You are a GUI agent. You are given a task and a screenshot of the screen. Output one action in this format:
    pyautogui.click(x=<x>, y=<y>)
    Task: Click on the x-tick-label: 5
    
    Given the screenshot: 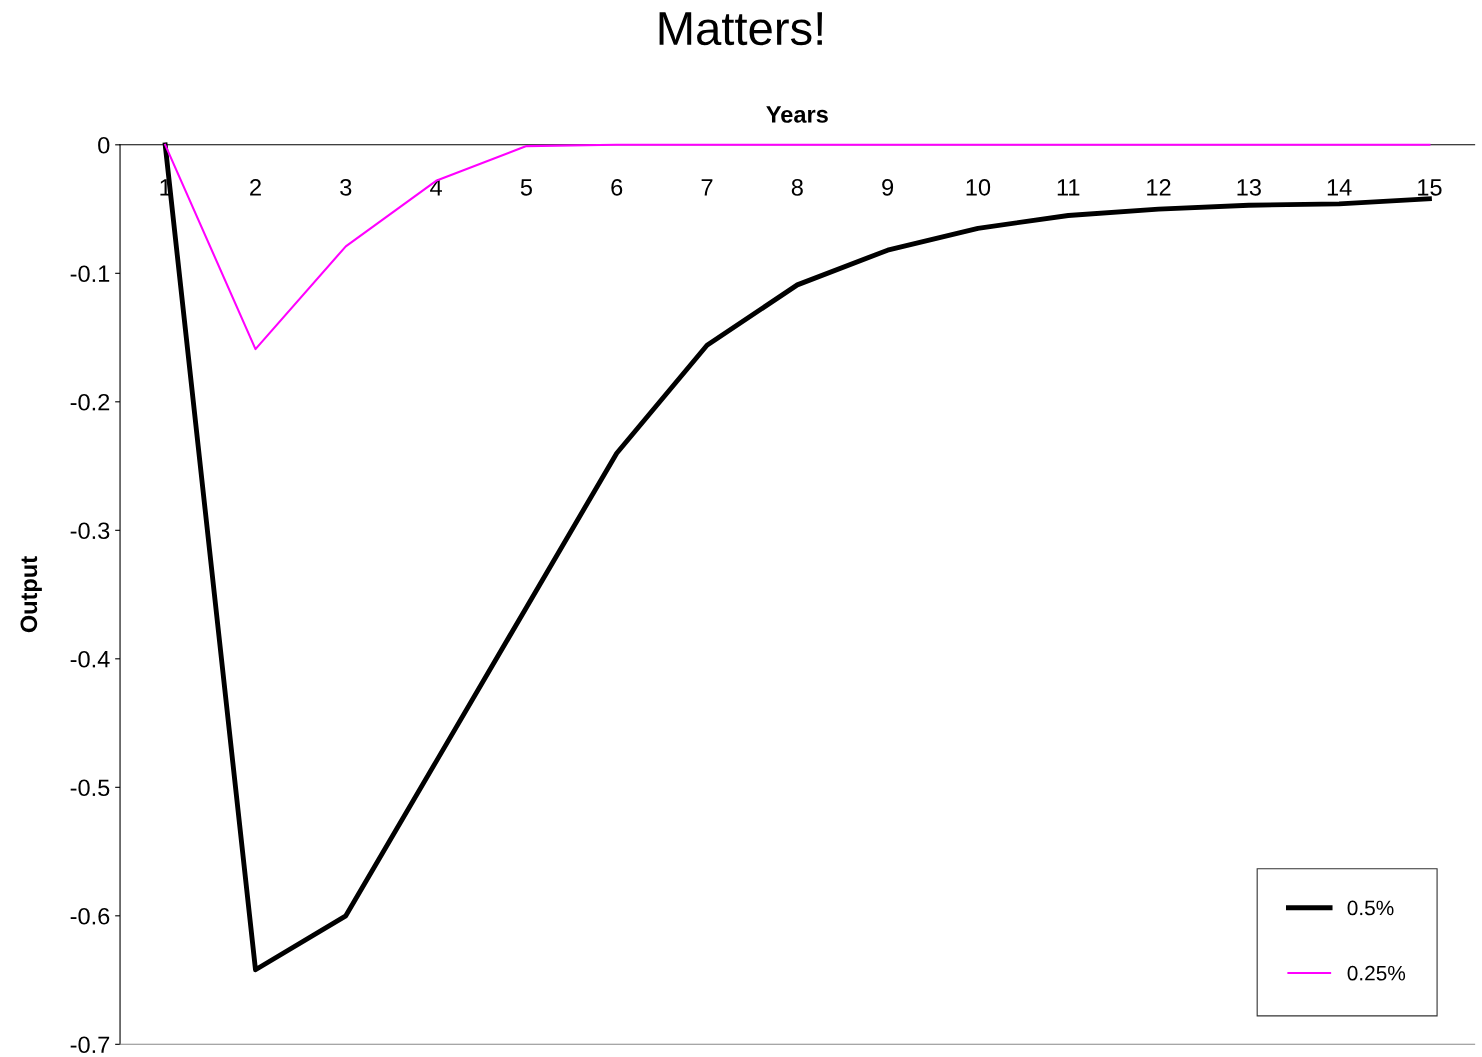 What is the action you would take?
    pyautogui.click(x=526, y=187)
    